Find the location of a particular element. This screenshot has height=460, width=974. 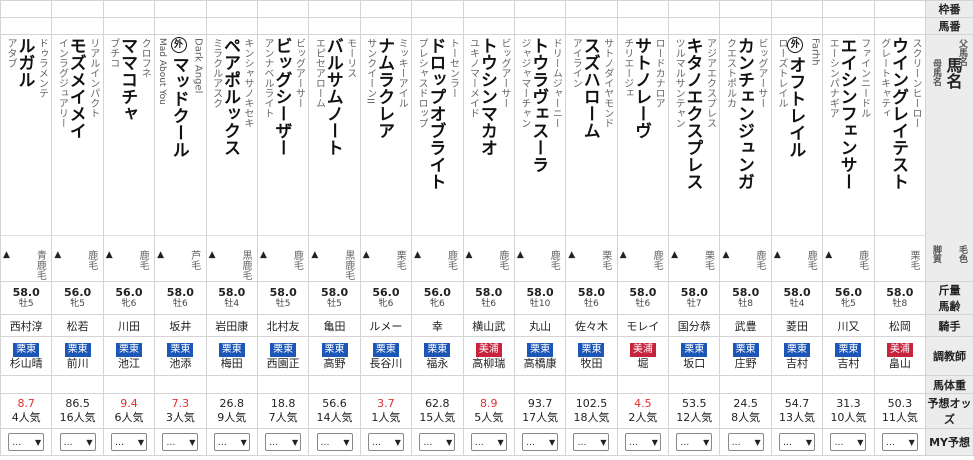

trainer-name: 梅田 is located at coordinates (231, 363).